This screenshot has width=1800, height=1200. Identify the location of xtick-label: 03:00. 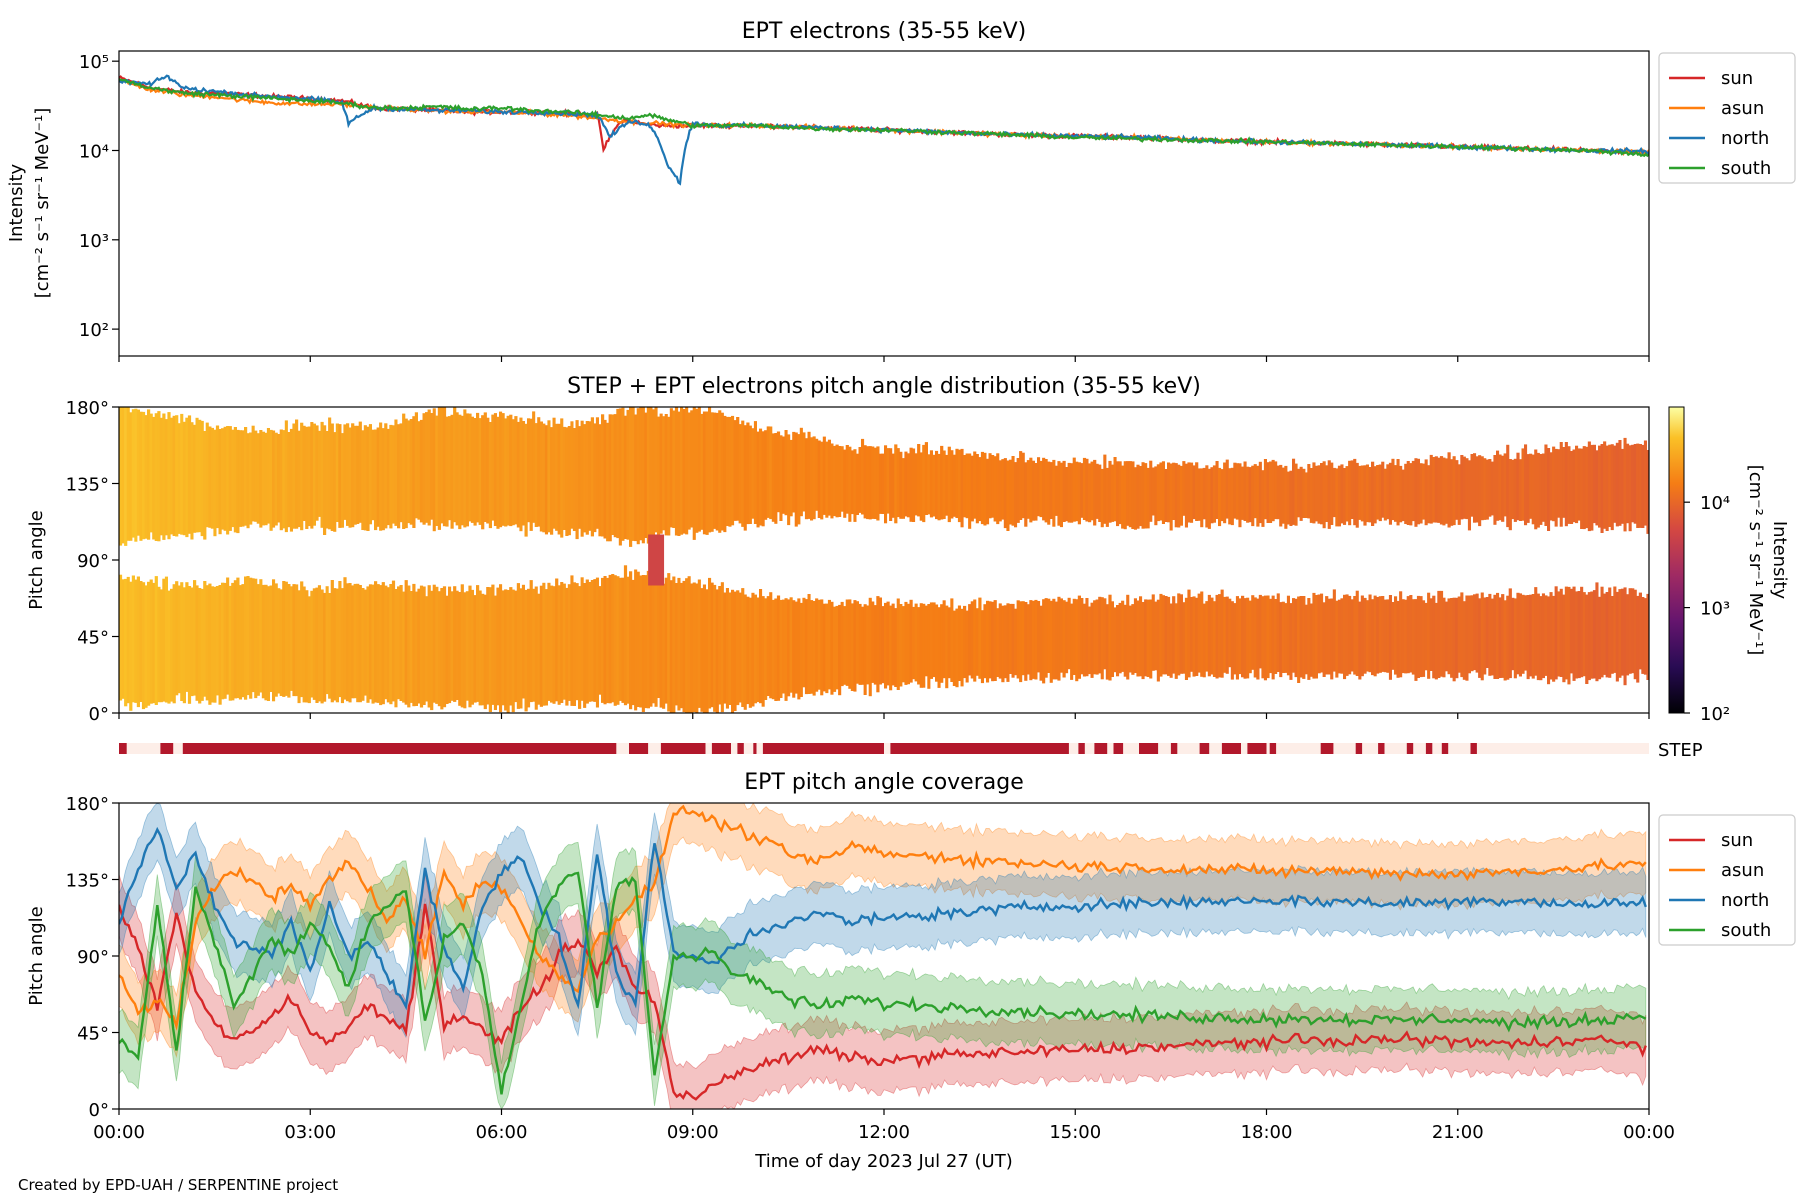
(310, 1132).